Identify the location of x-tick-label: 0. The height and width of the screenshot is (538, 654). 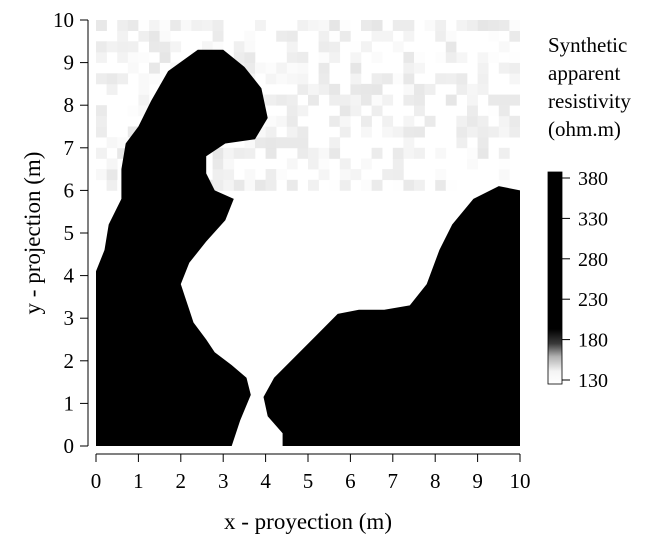
(96, 481).